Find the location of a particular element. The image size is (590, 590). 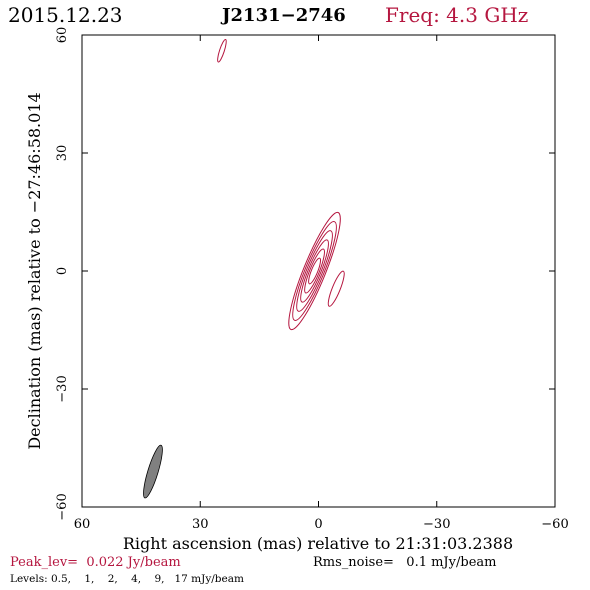

restoring-beam is located at coordinates (153, 471).